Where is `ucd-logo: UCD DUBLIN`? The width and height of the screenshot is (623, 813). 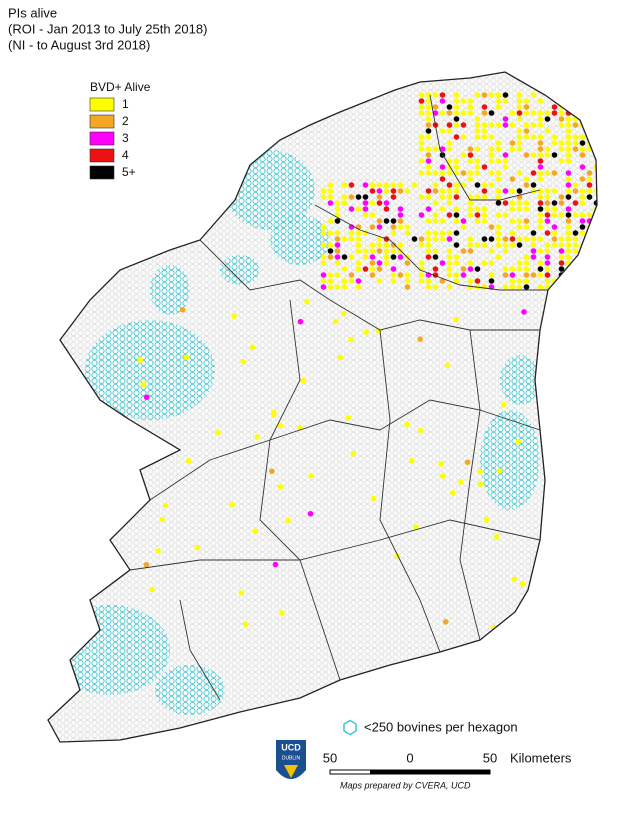
ucd-logo: UCD DUBLIN is located at coordinates (291, 759).